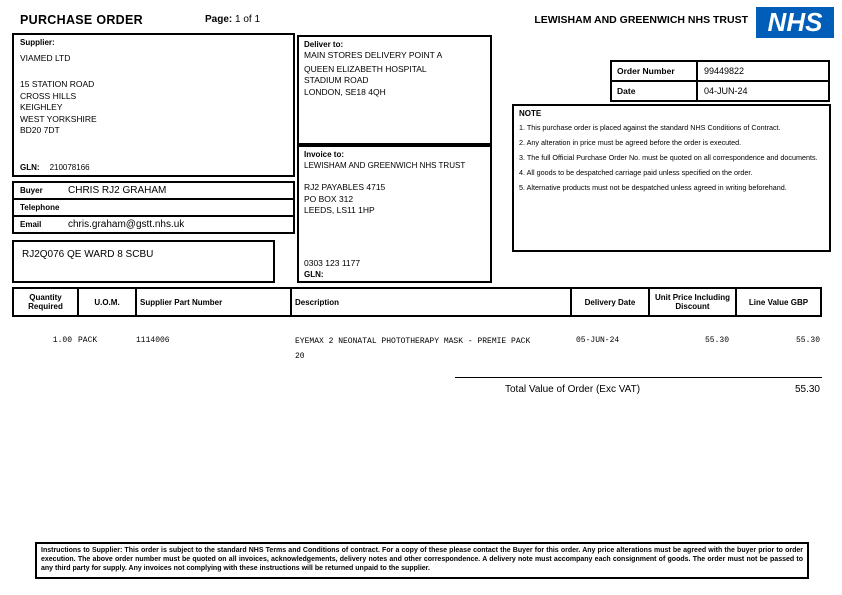  Describe the element at coordinates (214, 302) in the screenshot. I see `col-header-part-number: Supplier Part Number` at that location.